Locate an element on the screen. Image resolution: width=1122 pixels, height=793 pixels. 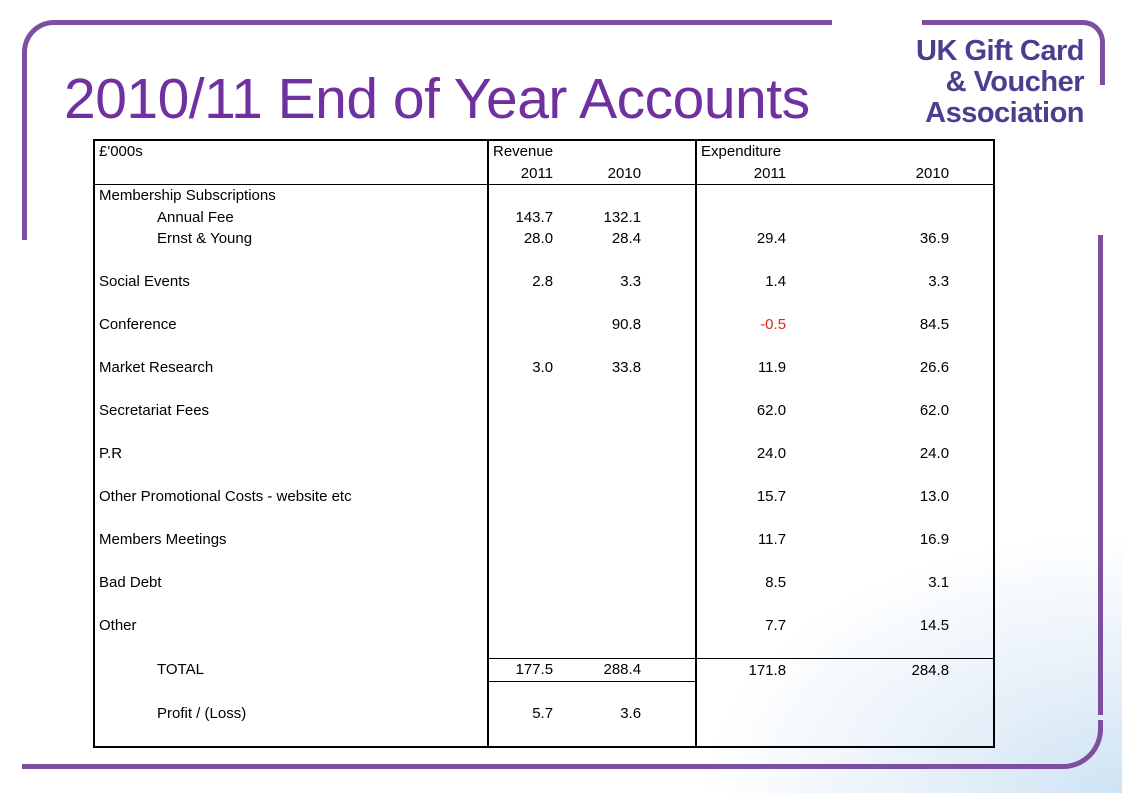
expenditure-2011-value: -0.5 is located at coordinates (773, 325).